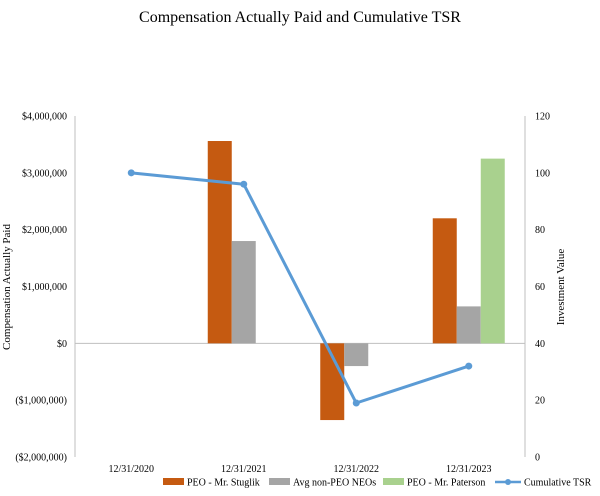 This screenshot has height=496, width=600. Describe the element at coordinates (537, 458) in the screenshot. I see `y-right-tick-label: 0` at that location.